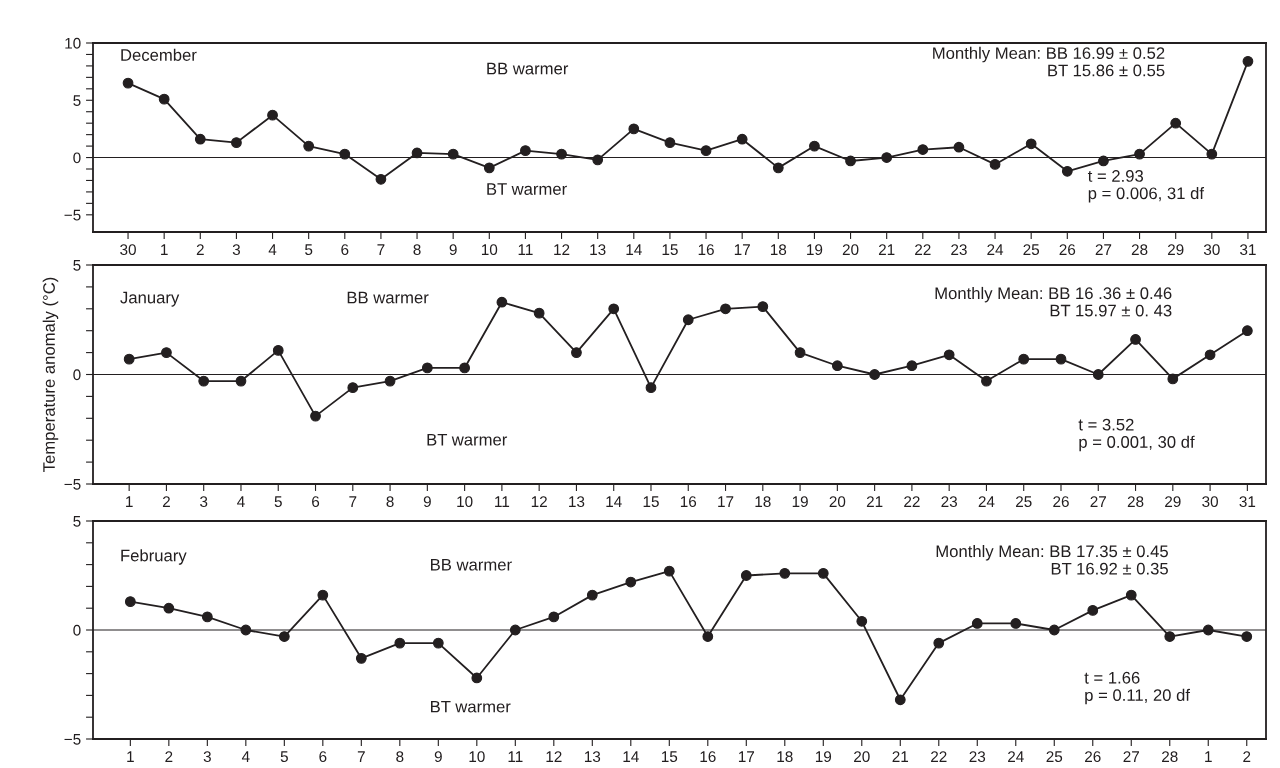  I want to click on y-axis-title: Temperature anomaly (°C), so click(50, 374).